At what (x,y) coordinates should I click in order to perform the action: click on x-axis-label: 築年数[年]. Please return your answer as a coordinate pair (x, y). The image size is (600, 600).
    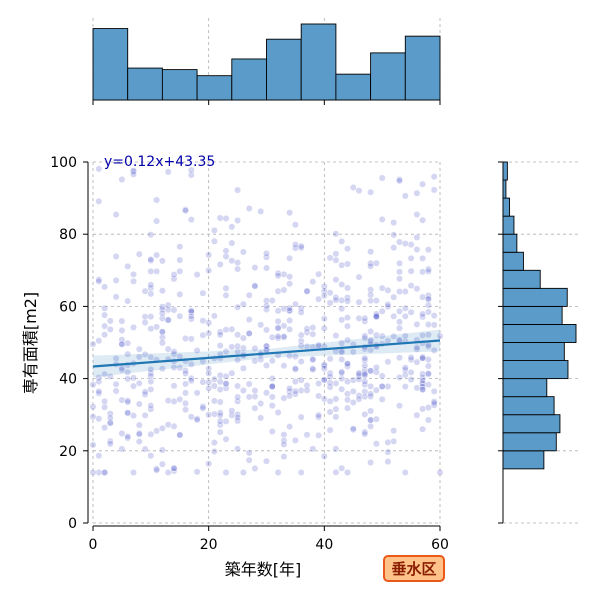
    Looking at the image, I should click on (263, 569).